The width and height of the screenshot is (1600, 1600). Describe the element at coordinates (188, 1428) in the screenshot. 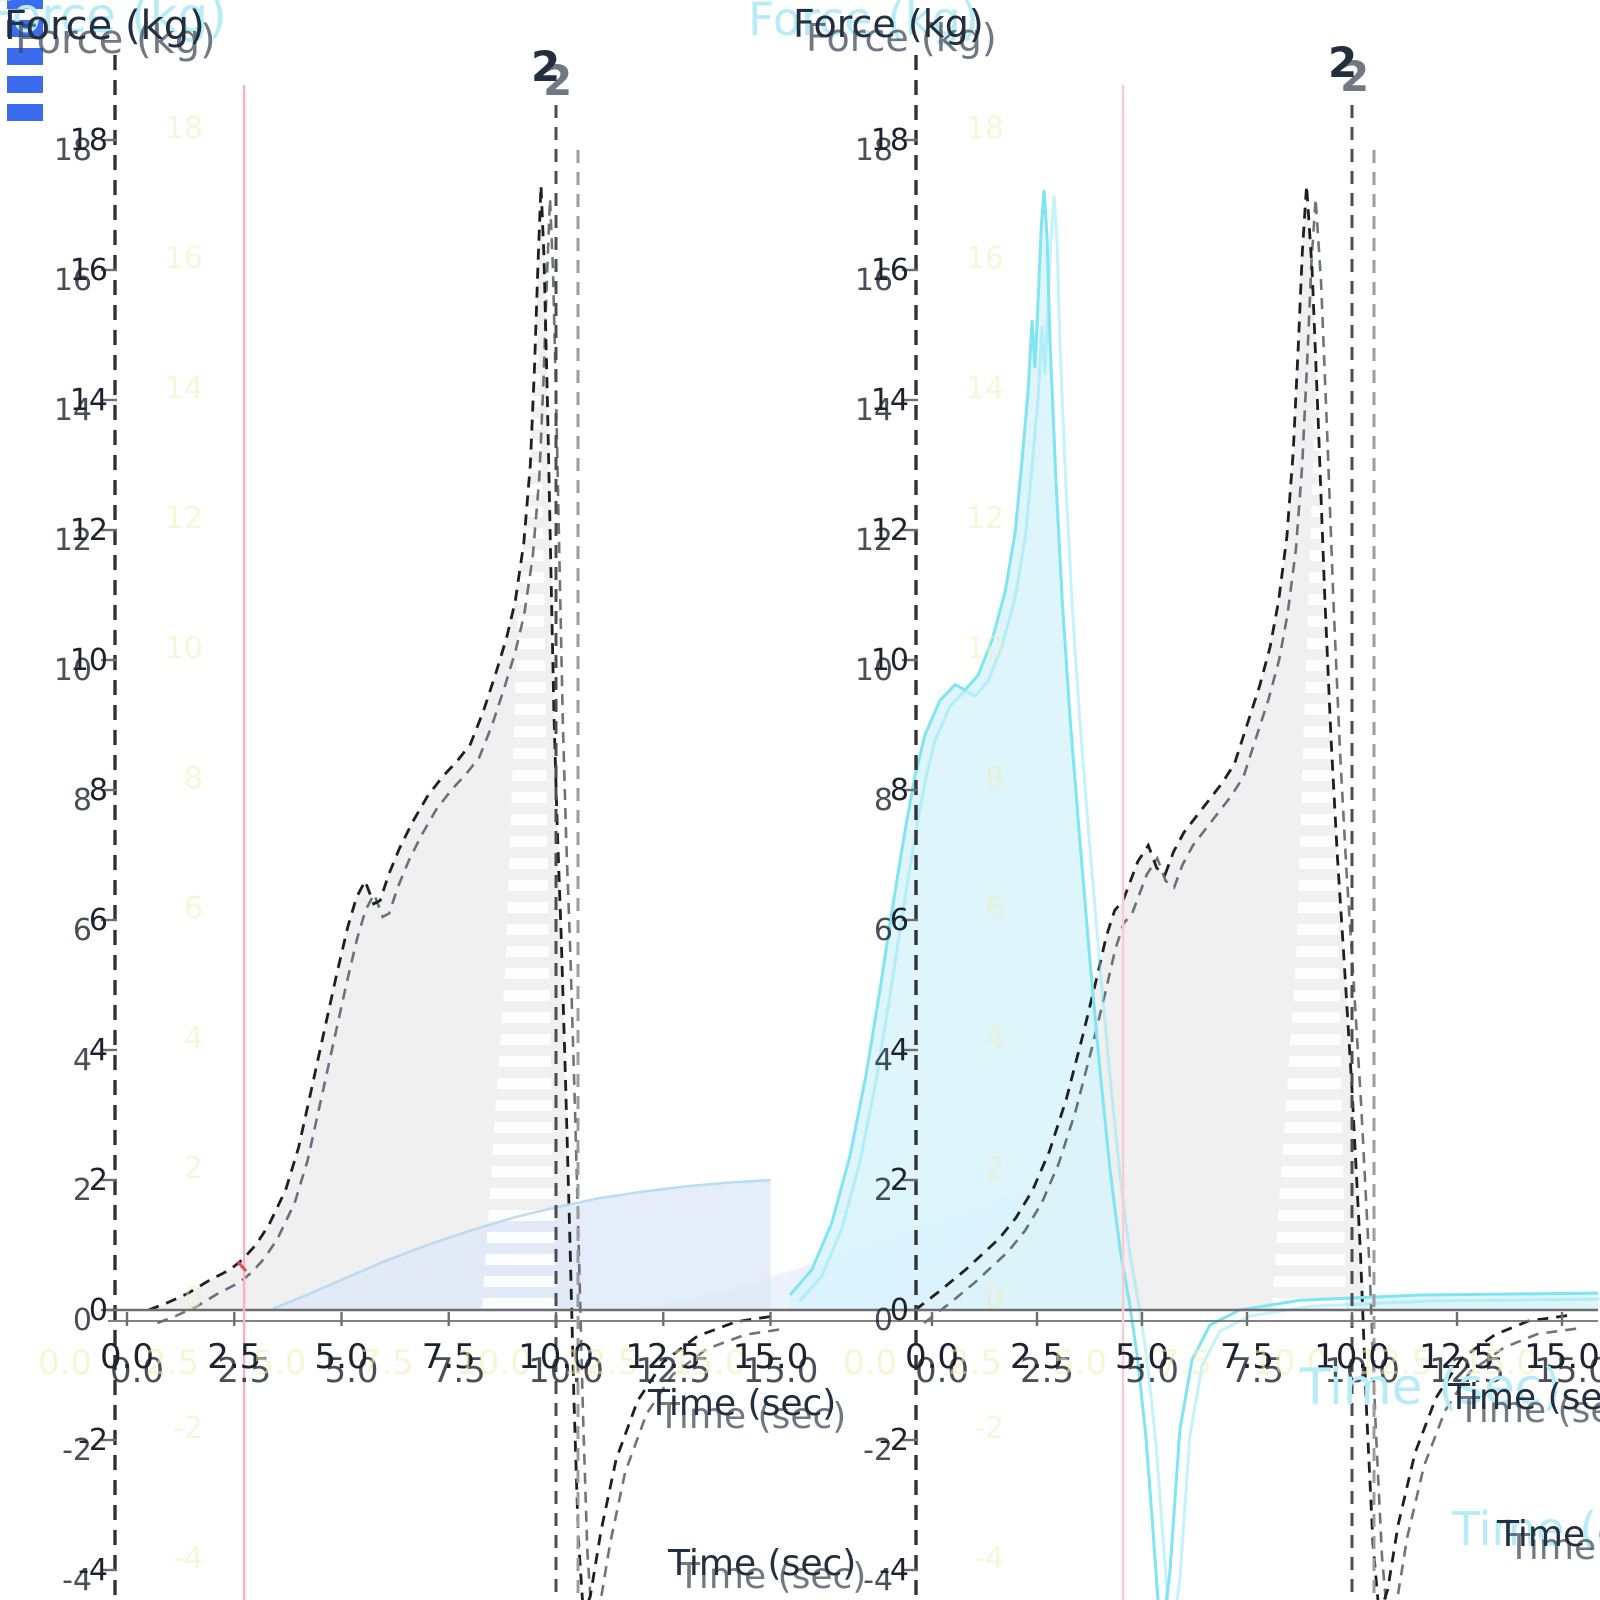

I see `y-tick-label-yellow-ghost: -2` at that location.